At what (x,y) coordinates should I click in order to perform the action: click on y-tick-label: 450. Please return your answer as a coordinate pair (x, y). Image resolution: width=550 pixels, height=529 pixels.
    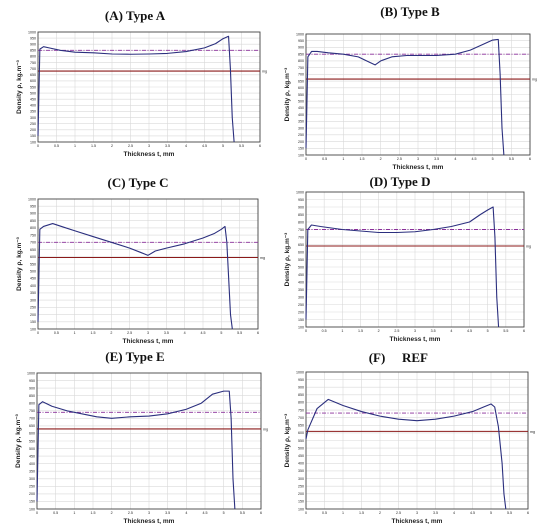
    Looking at the image, I should click on (301, 275).